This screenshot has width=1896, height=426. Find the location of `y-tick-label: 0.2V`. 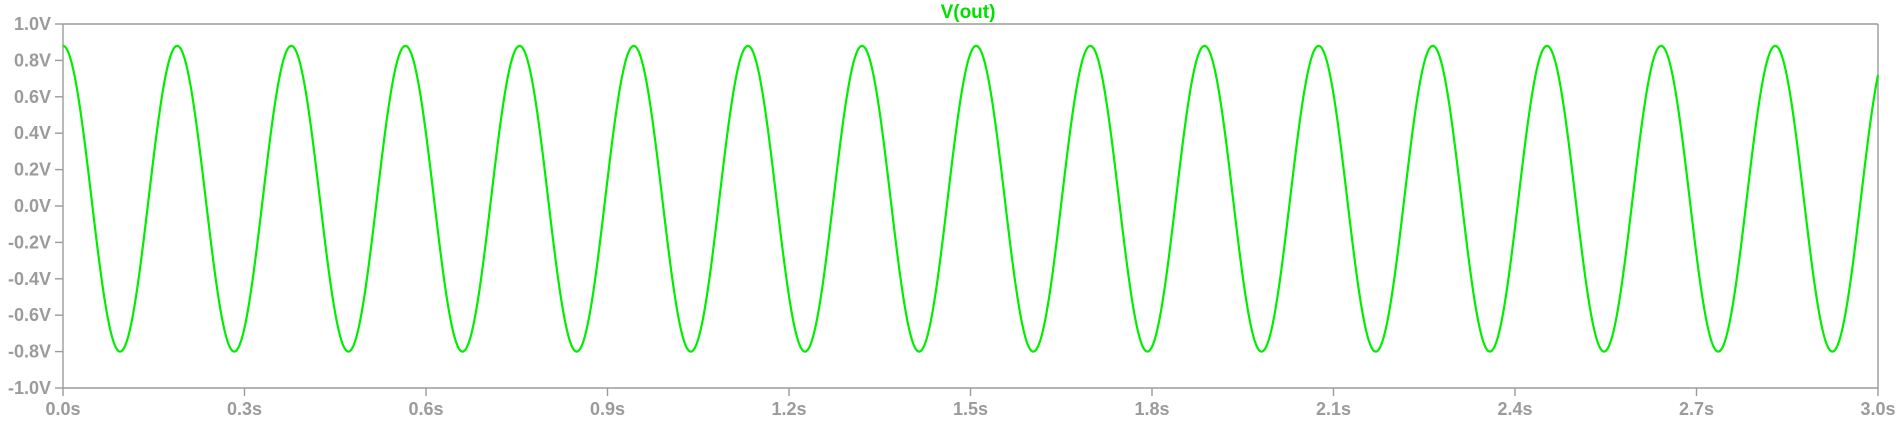

y-tick-label: 0.2V is located at coordinates (32, 170).